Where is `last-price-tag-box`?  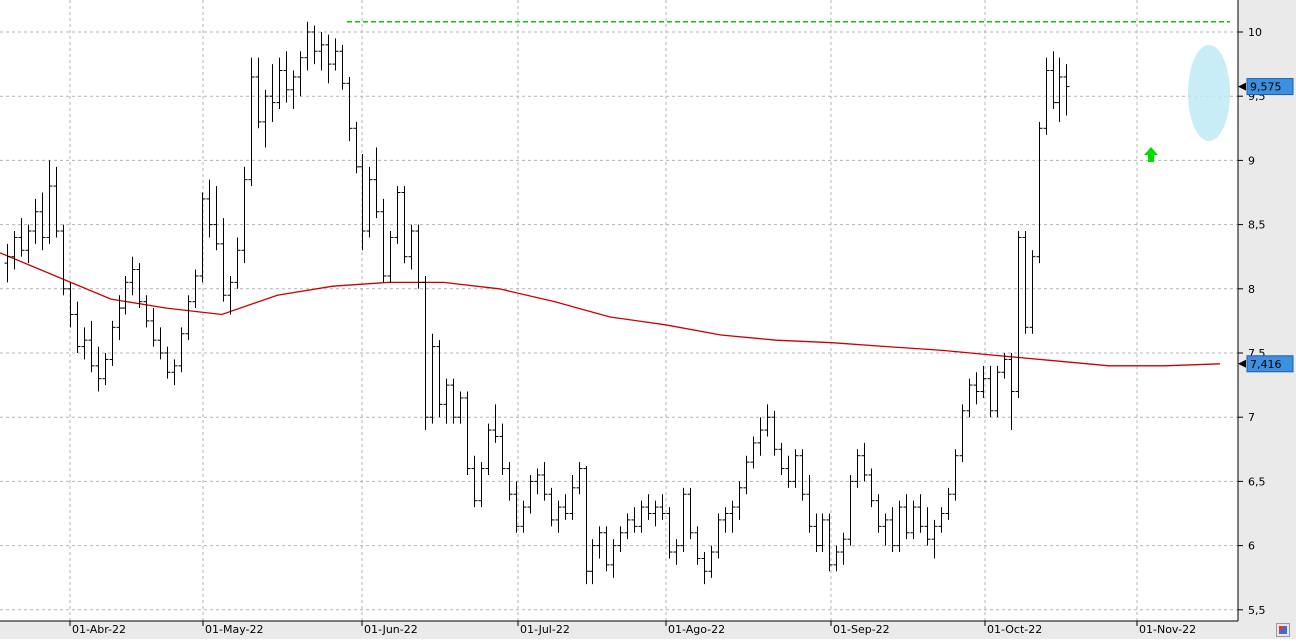
last-price-tag-box is located at coordinates (1270, 87).